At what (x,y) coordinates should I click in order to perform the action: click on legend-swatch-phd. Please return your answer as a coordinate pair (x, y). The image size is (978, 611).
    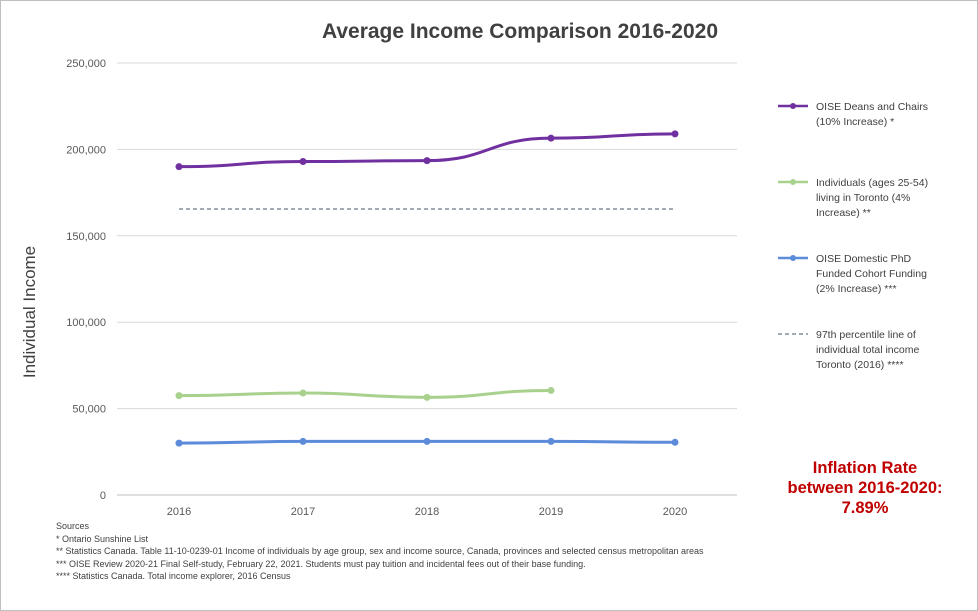
    Looking at the image, I should click on (793, 258).